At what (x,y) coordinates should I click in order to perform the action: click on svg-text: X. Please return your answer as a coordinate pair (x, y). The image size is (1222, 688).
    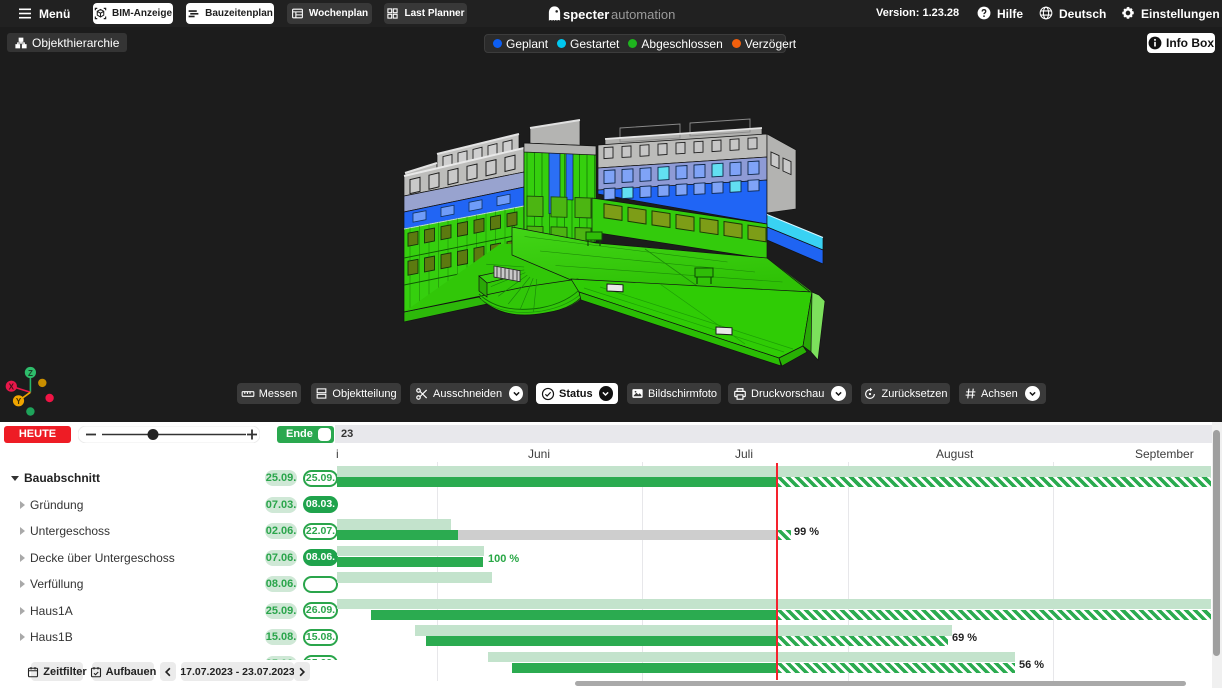
    Looking at the image, I should click on (12, 387).